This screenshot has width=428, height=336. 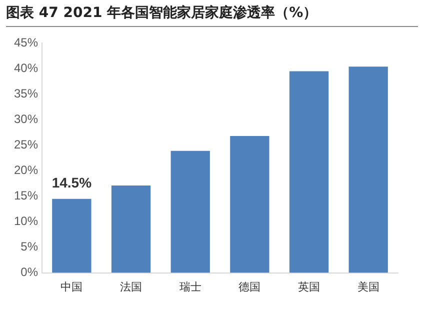 I want to click on y-tick-label: 25%, so click(x=26, y=145).